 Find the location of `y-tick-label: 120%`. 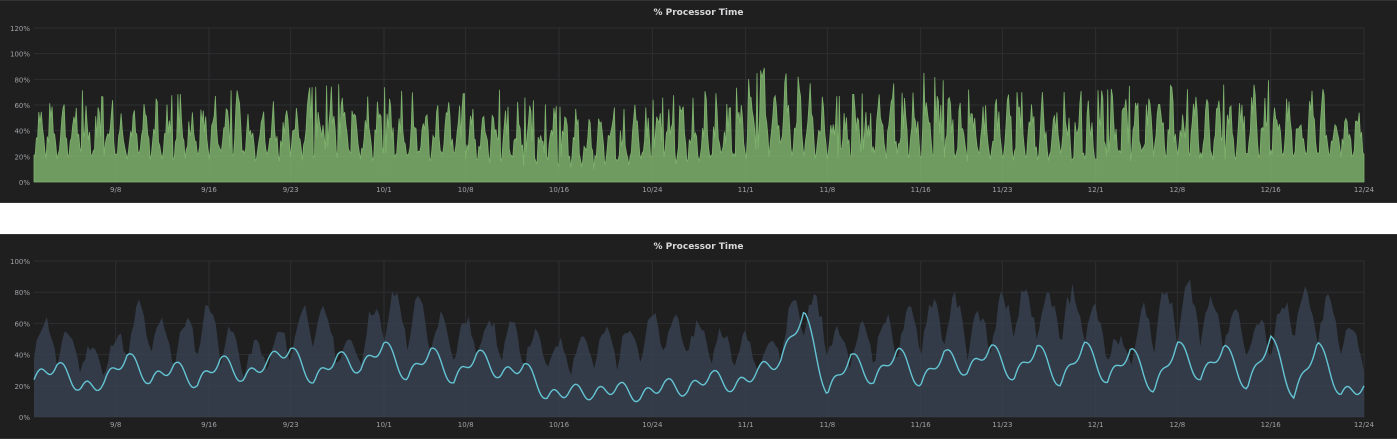

y-tick-label: 120% is located at coordinates (20, 29).